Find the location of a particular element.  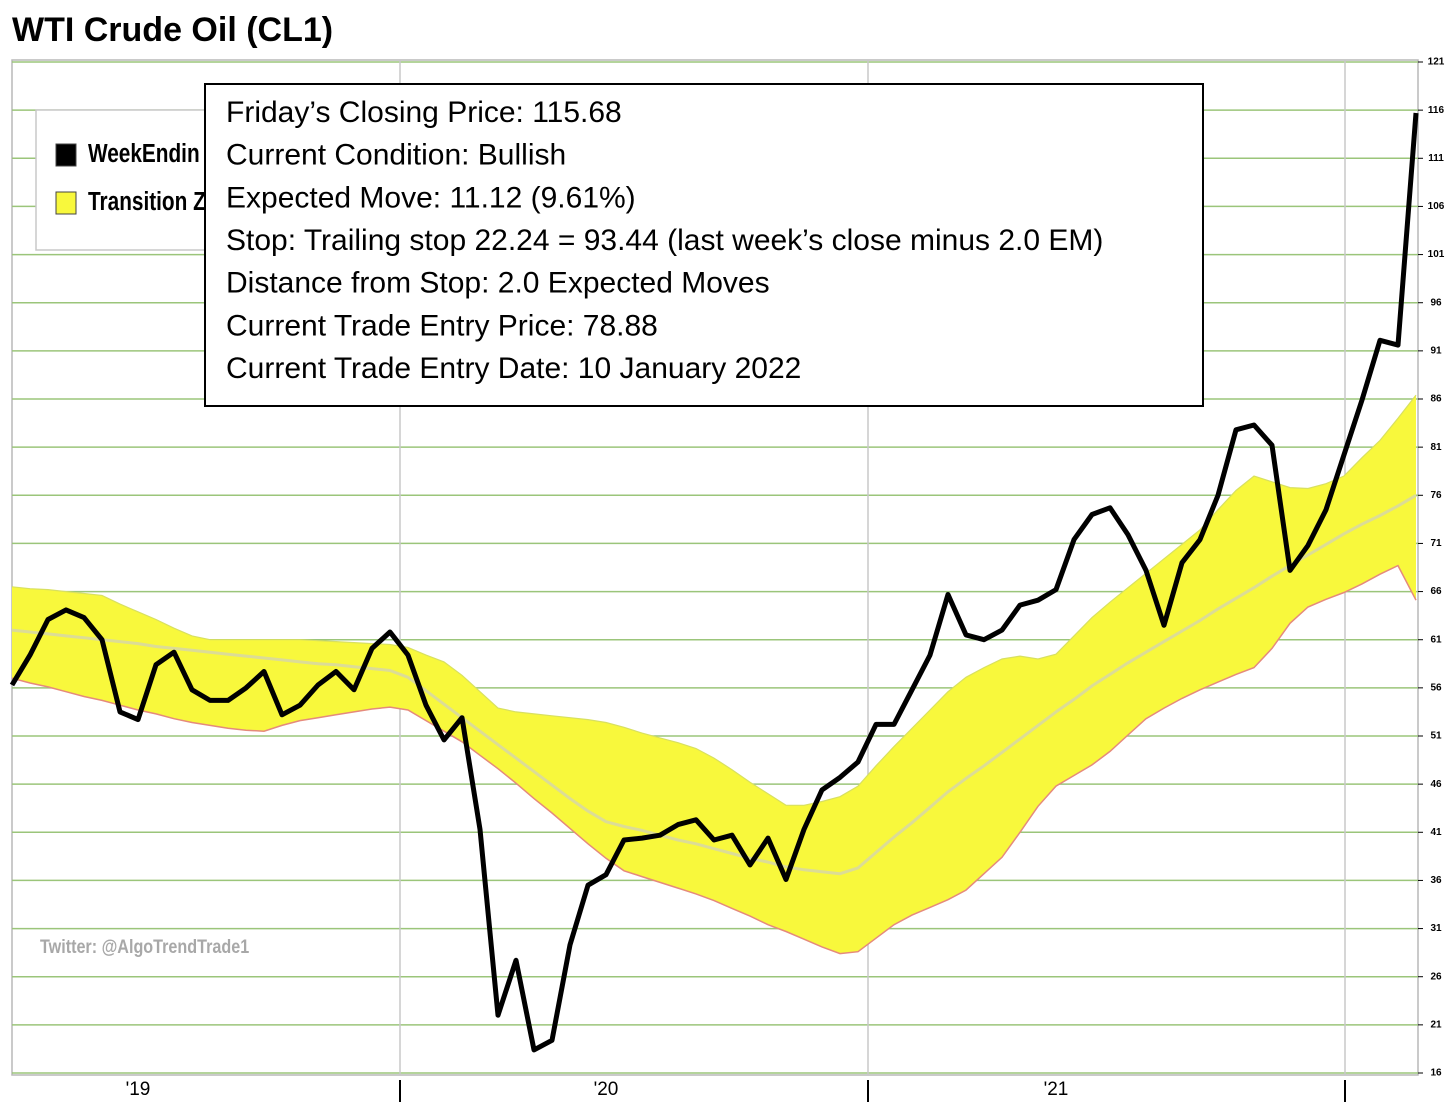

y-tick-label: 111 is located at coordinates (1436, 158).